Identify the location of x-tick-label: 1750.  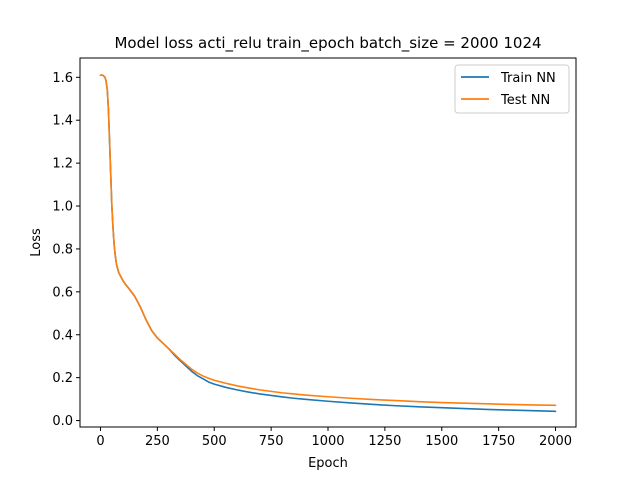
(498, 441).